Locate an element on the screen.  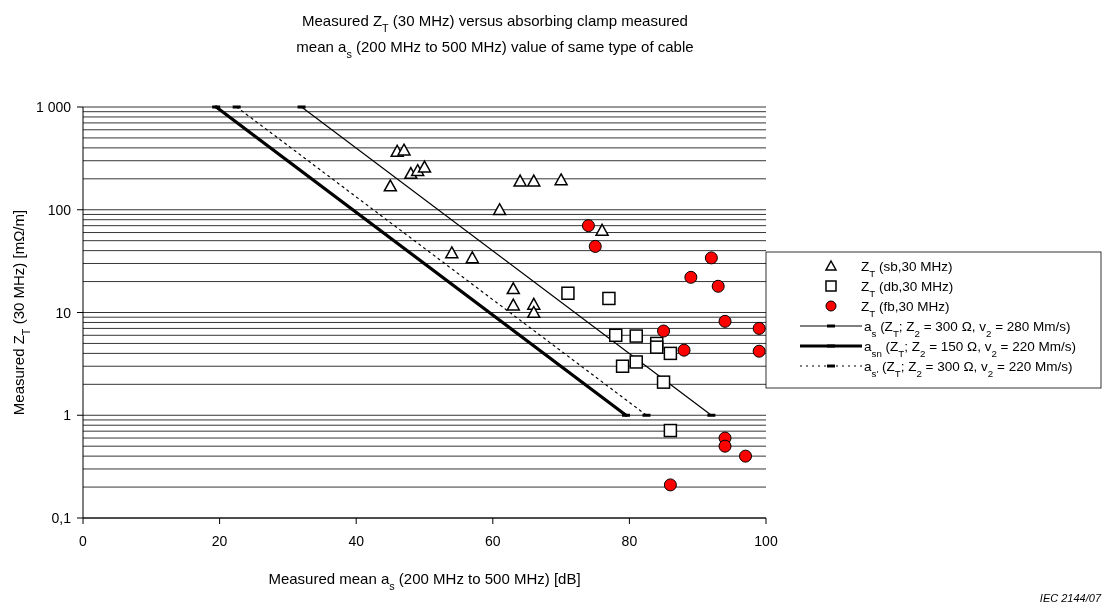
x-tick-label: 100 is located at coordinates (766, 541).